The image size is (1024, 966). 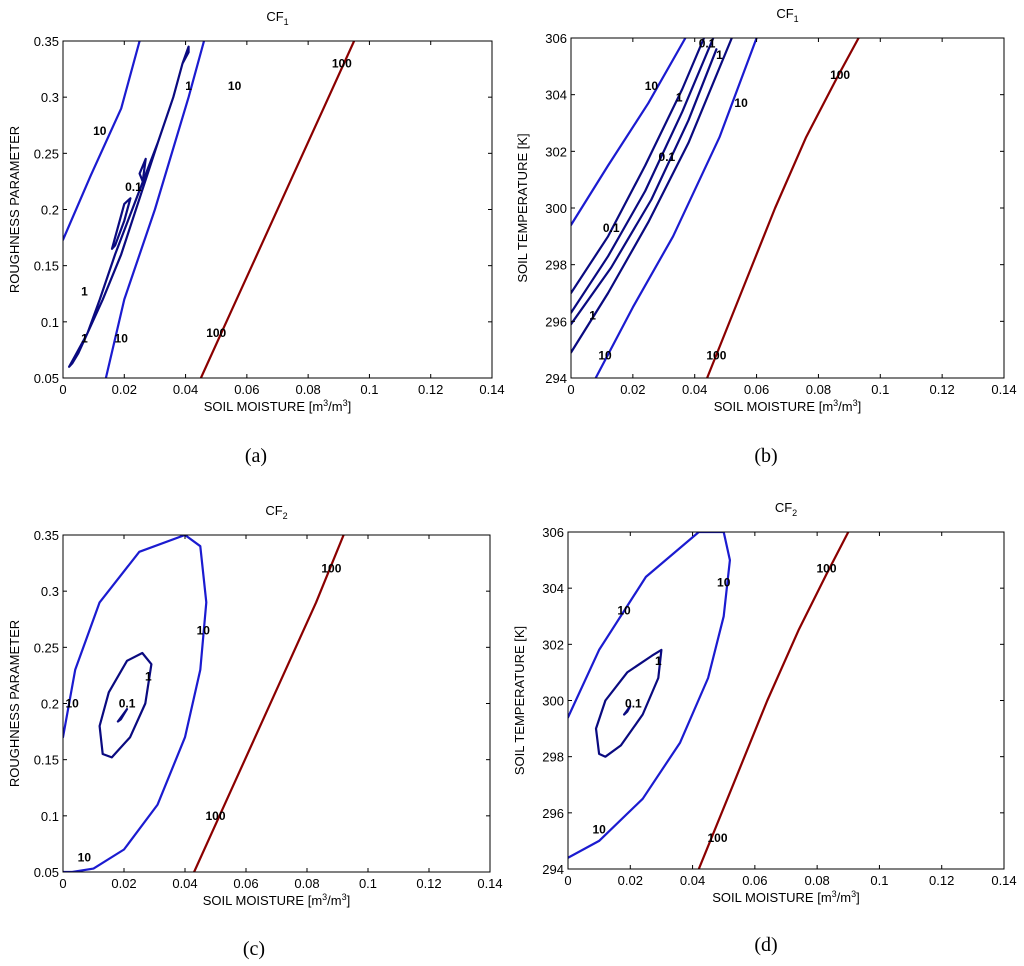 What do you see at coordinates (50, 210) in the screenshot?
I see `y-tick-label: 0.2` at bounding box center [50, 210].